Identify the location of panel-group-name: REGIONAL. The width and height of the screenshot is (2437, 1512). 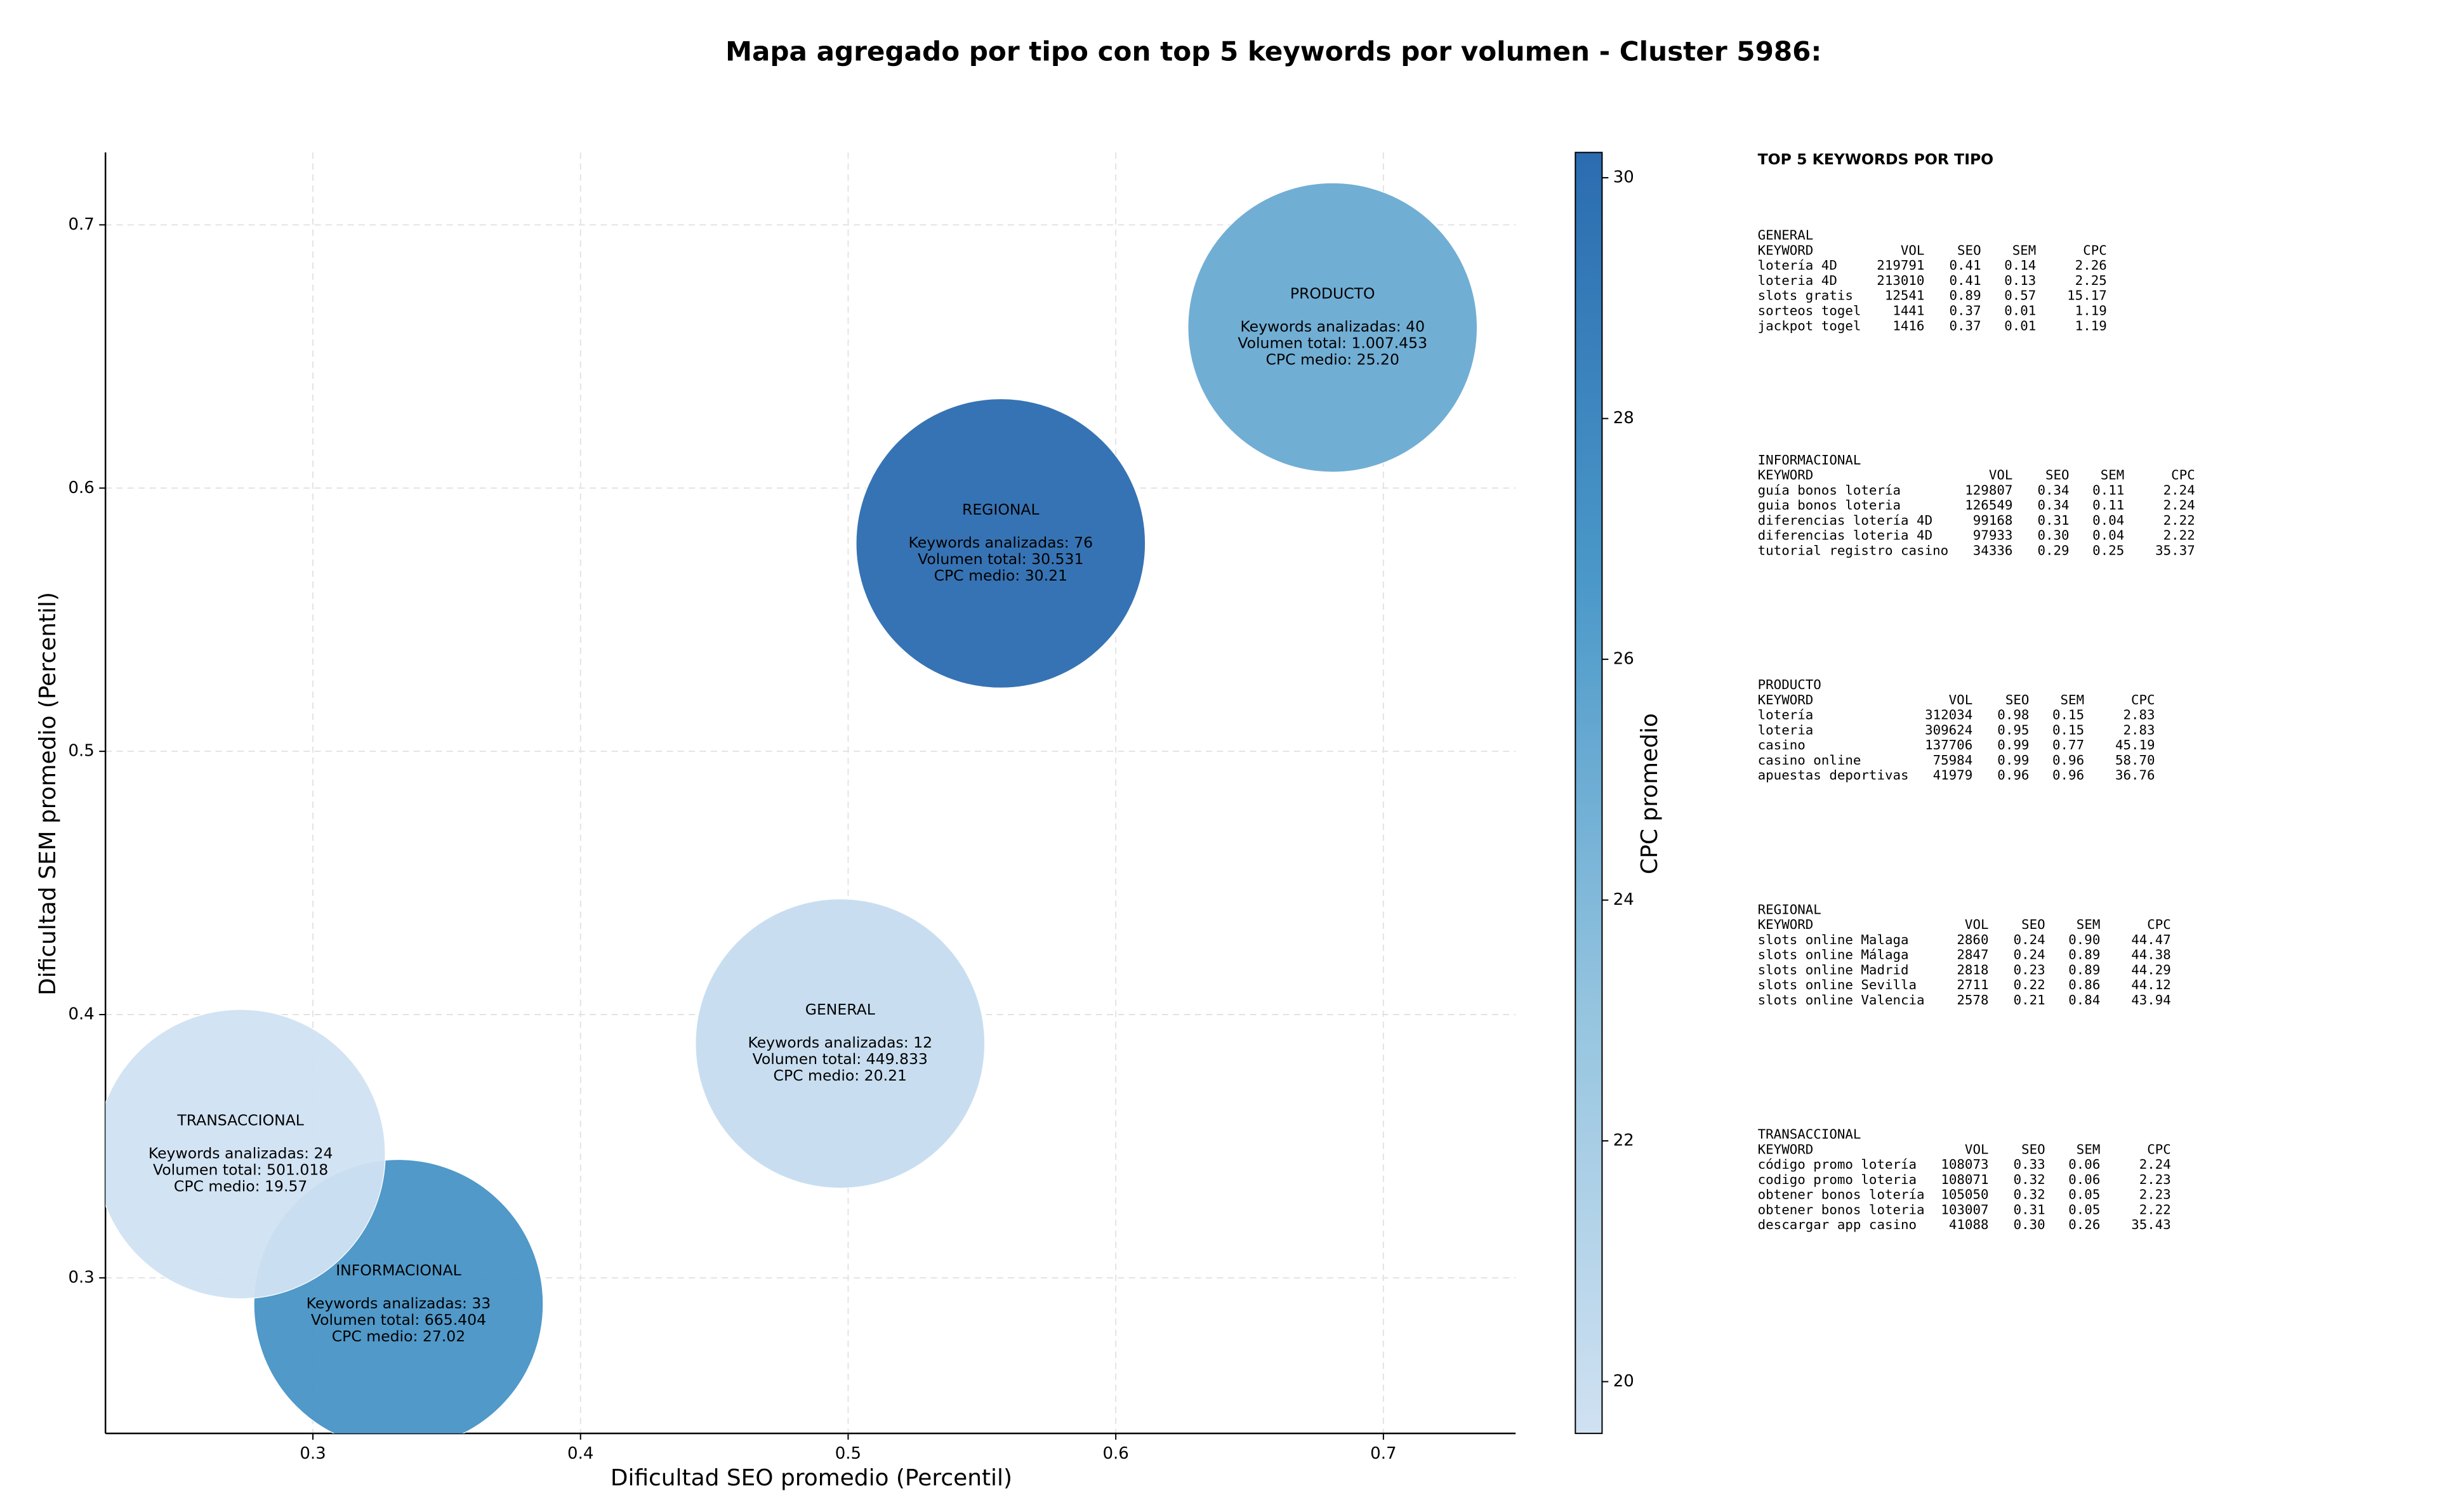
(1789, 910).